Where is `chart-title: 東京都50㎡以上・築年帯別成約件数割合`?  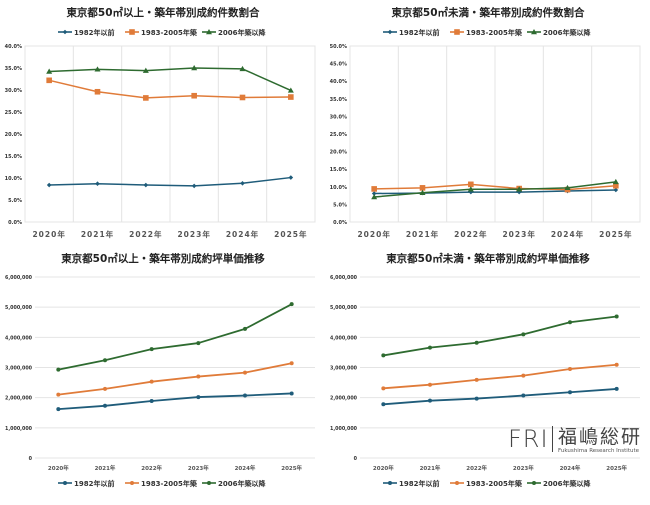 chart-title: 東京都50㎡以上・築年帯別成約件数割合 is located at coordinates (163, 12).